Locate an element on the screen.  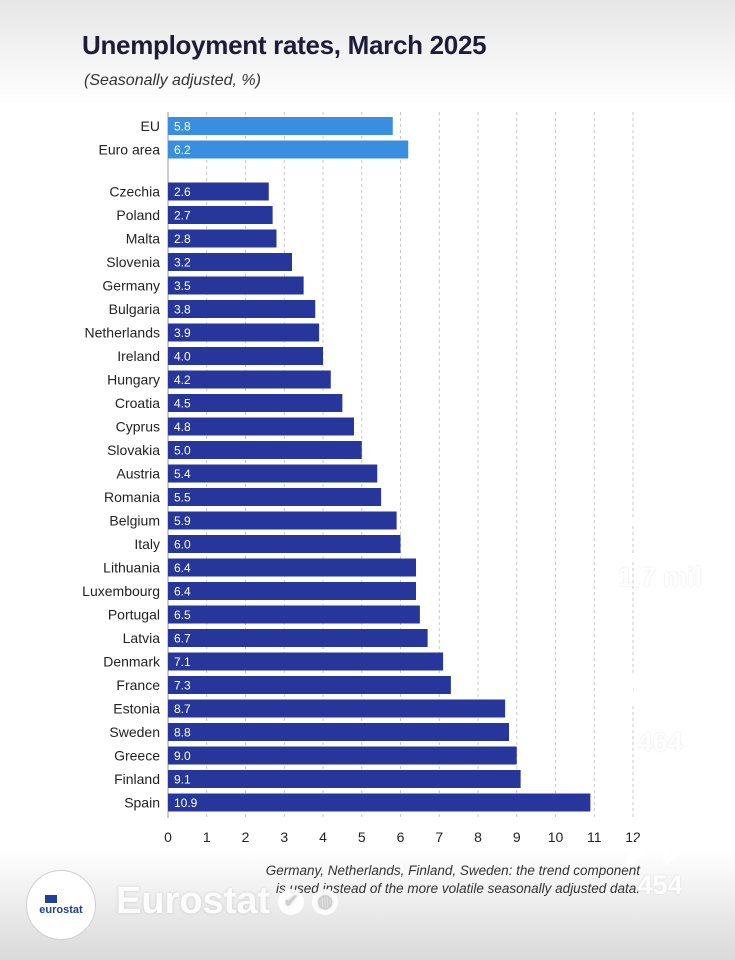
countries-value-label: 7.3 is located at coordinates (182, 686).